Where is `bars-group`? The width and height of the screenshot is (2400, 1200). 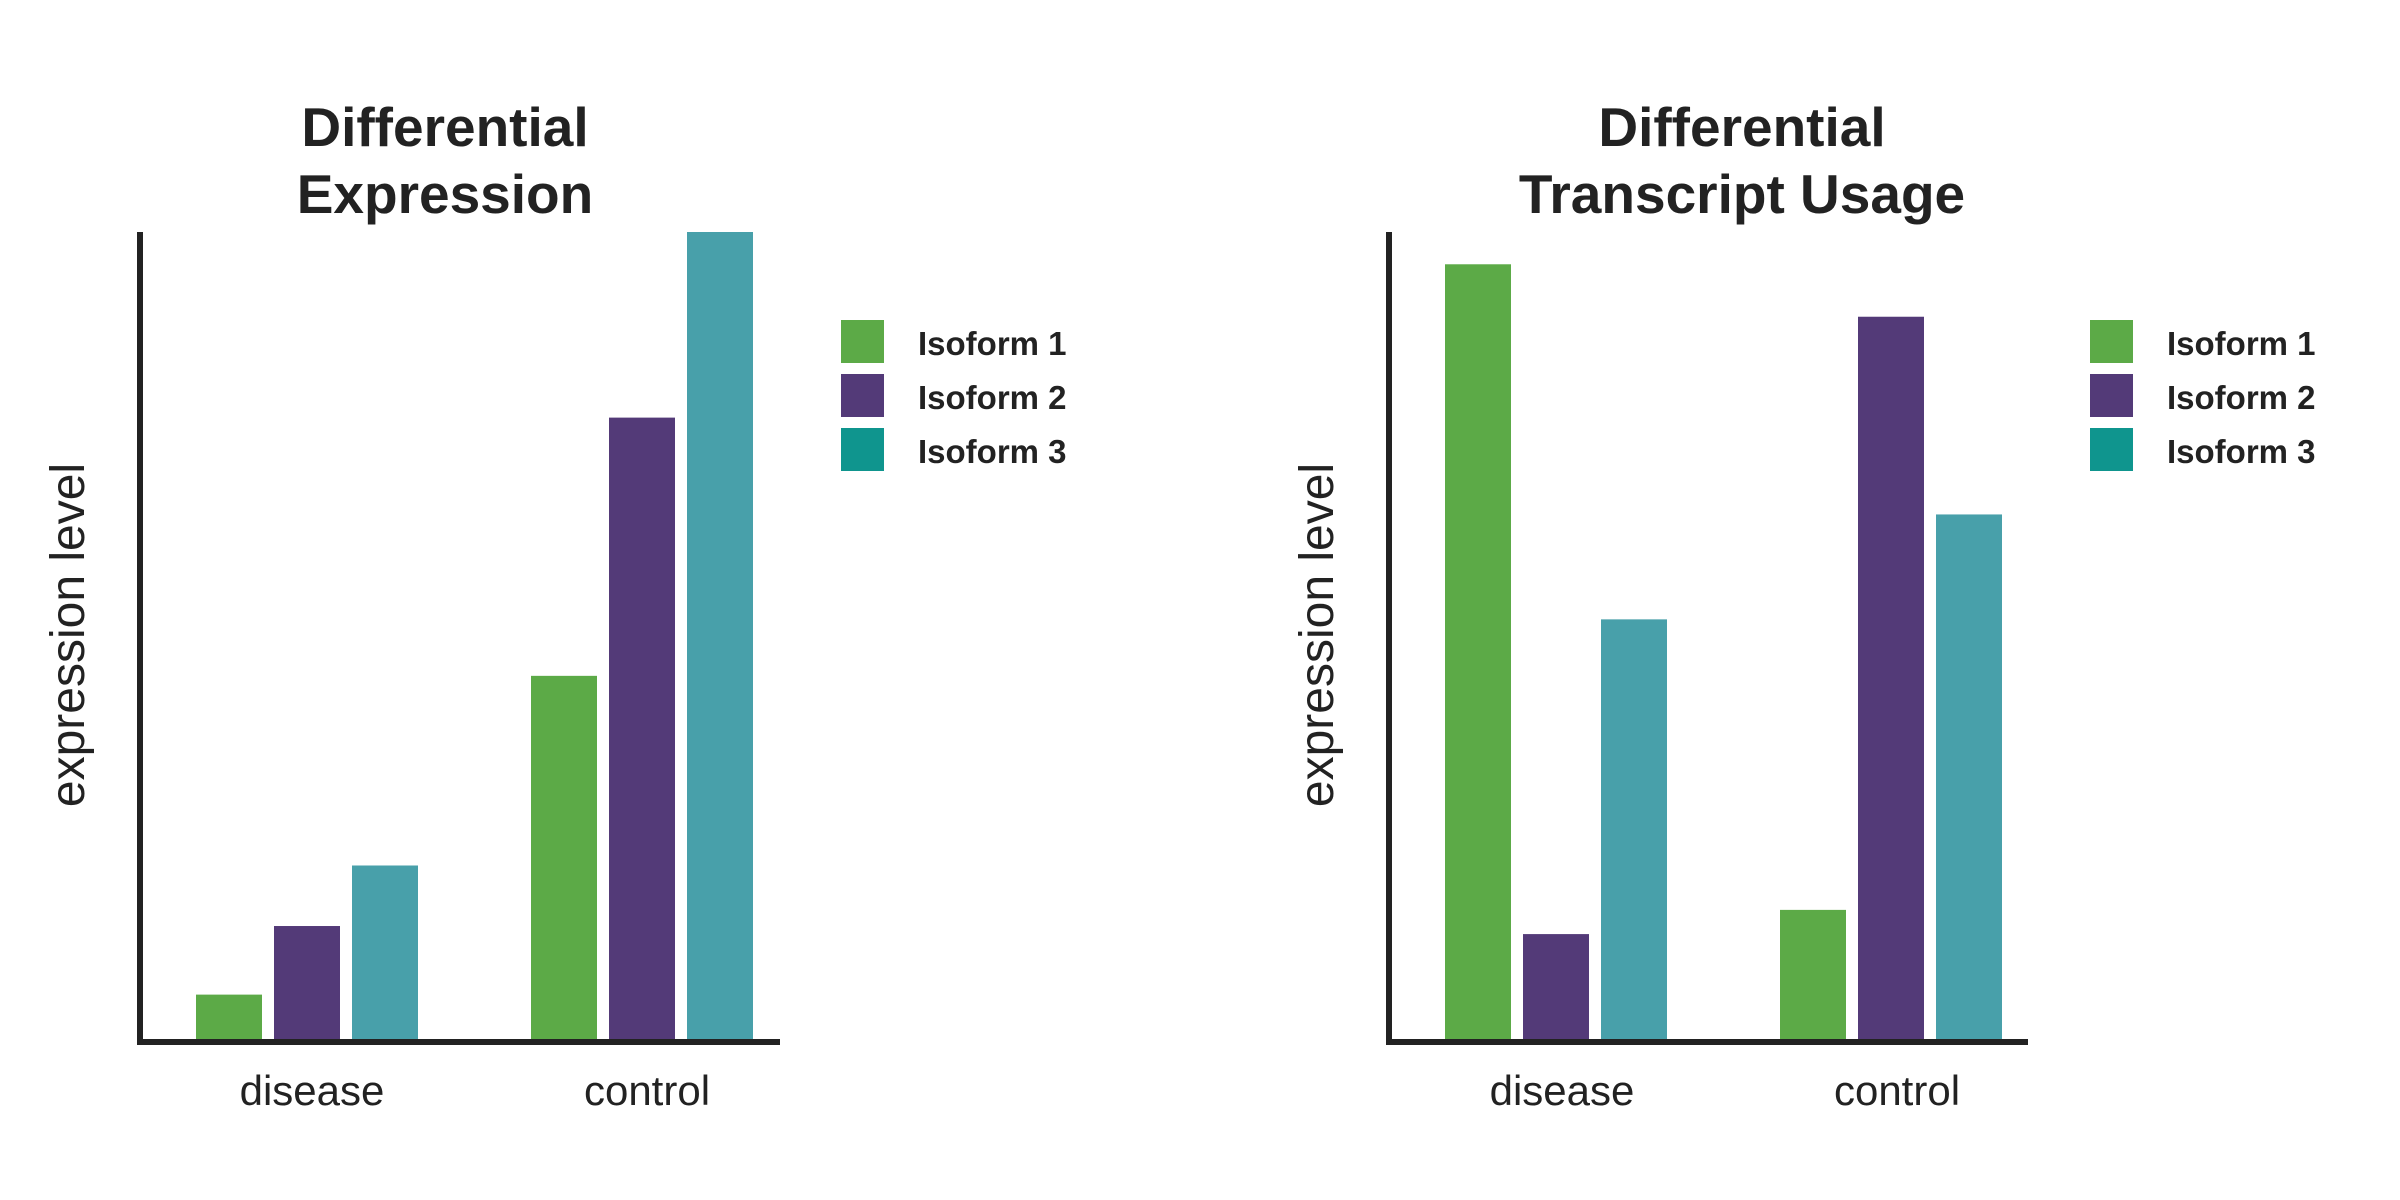 bars-group is located at coordinates (1723, 651).